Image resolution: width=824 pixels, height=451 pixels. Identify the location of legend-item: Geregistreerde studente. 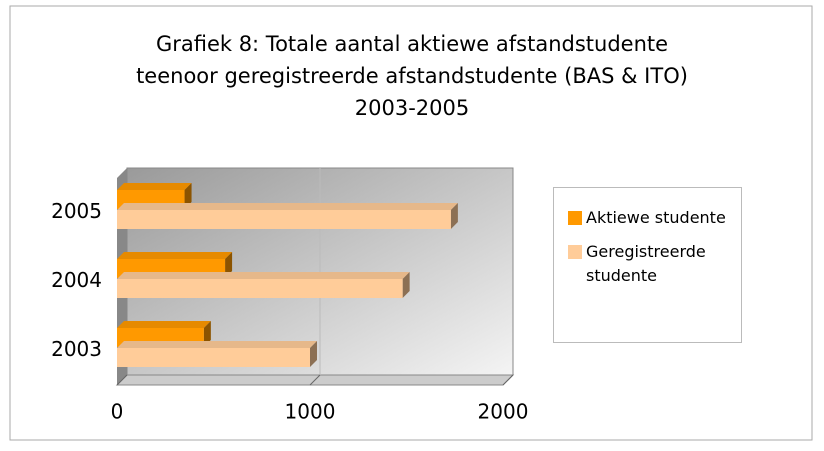
(651, 264).